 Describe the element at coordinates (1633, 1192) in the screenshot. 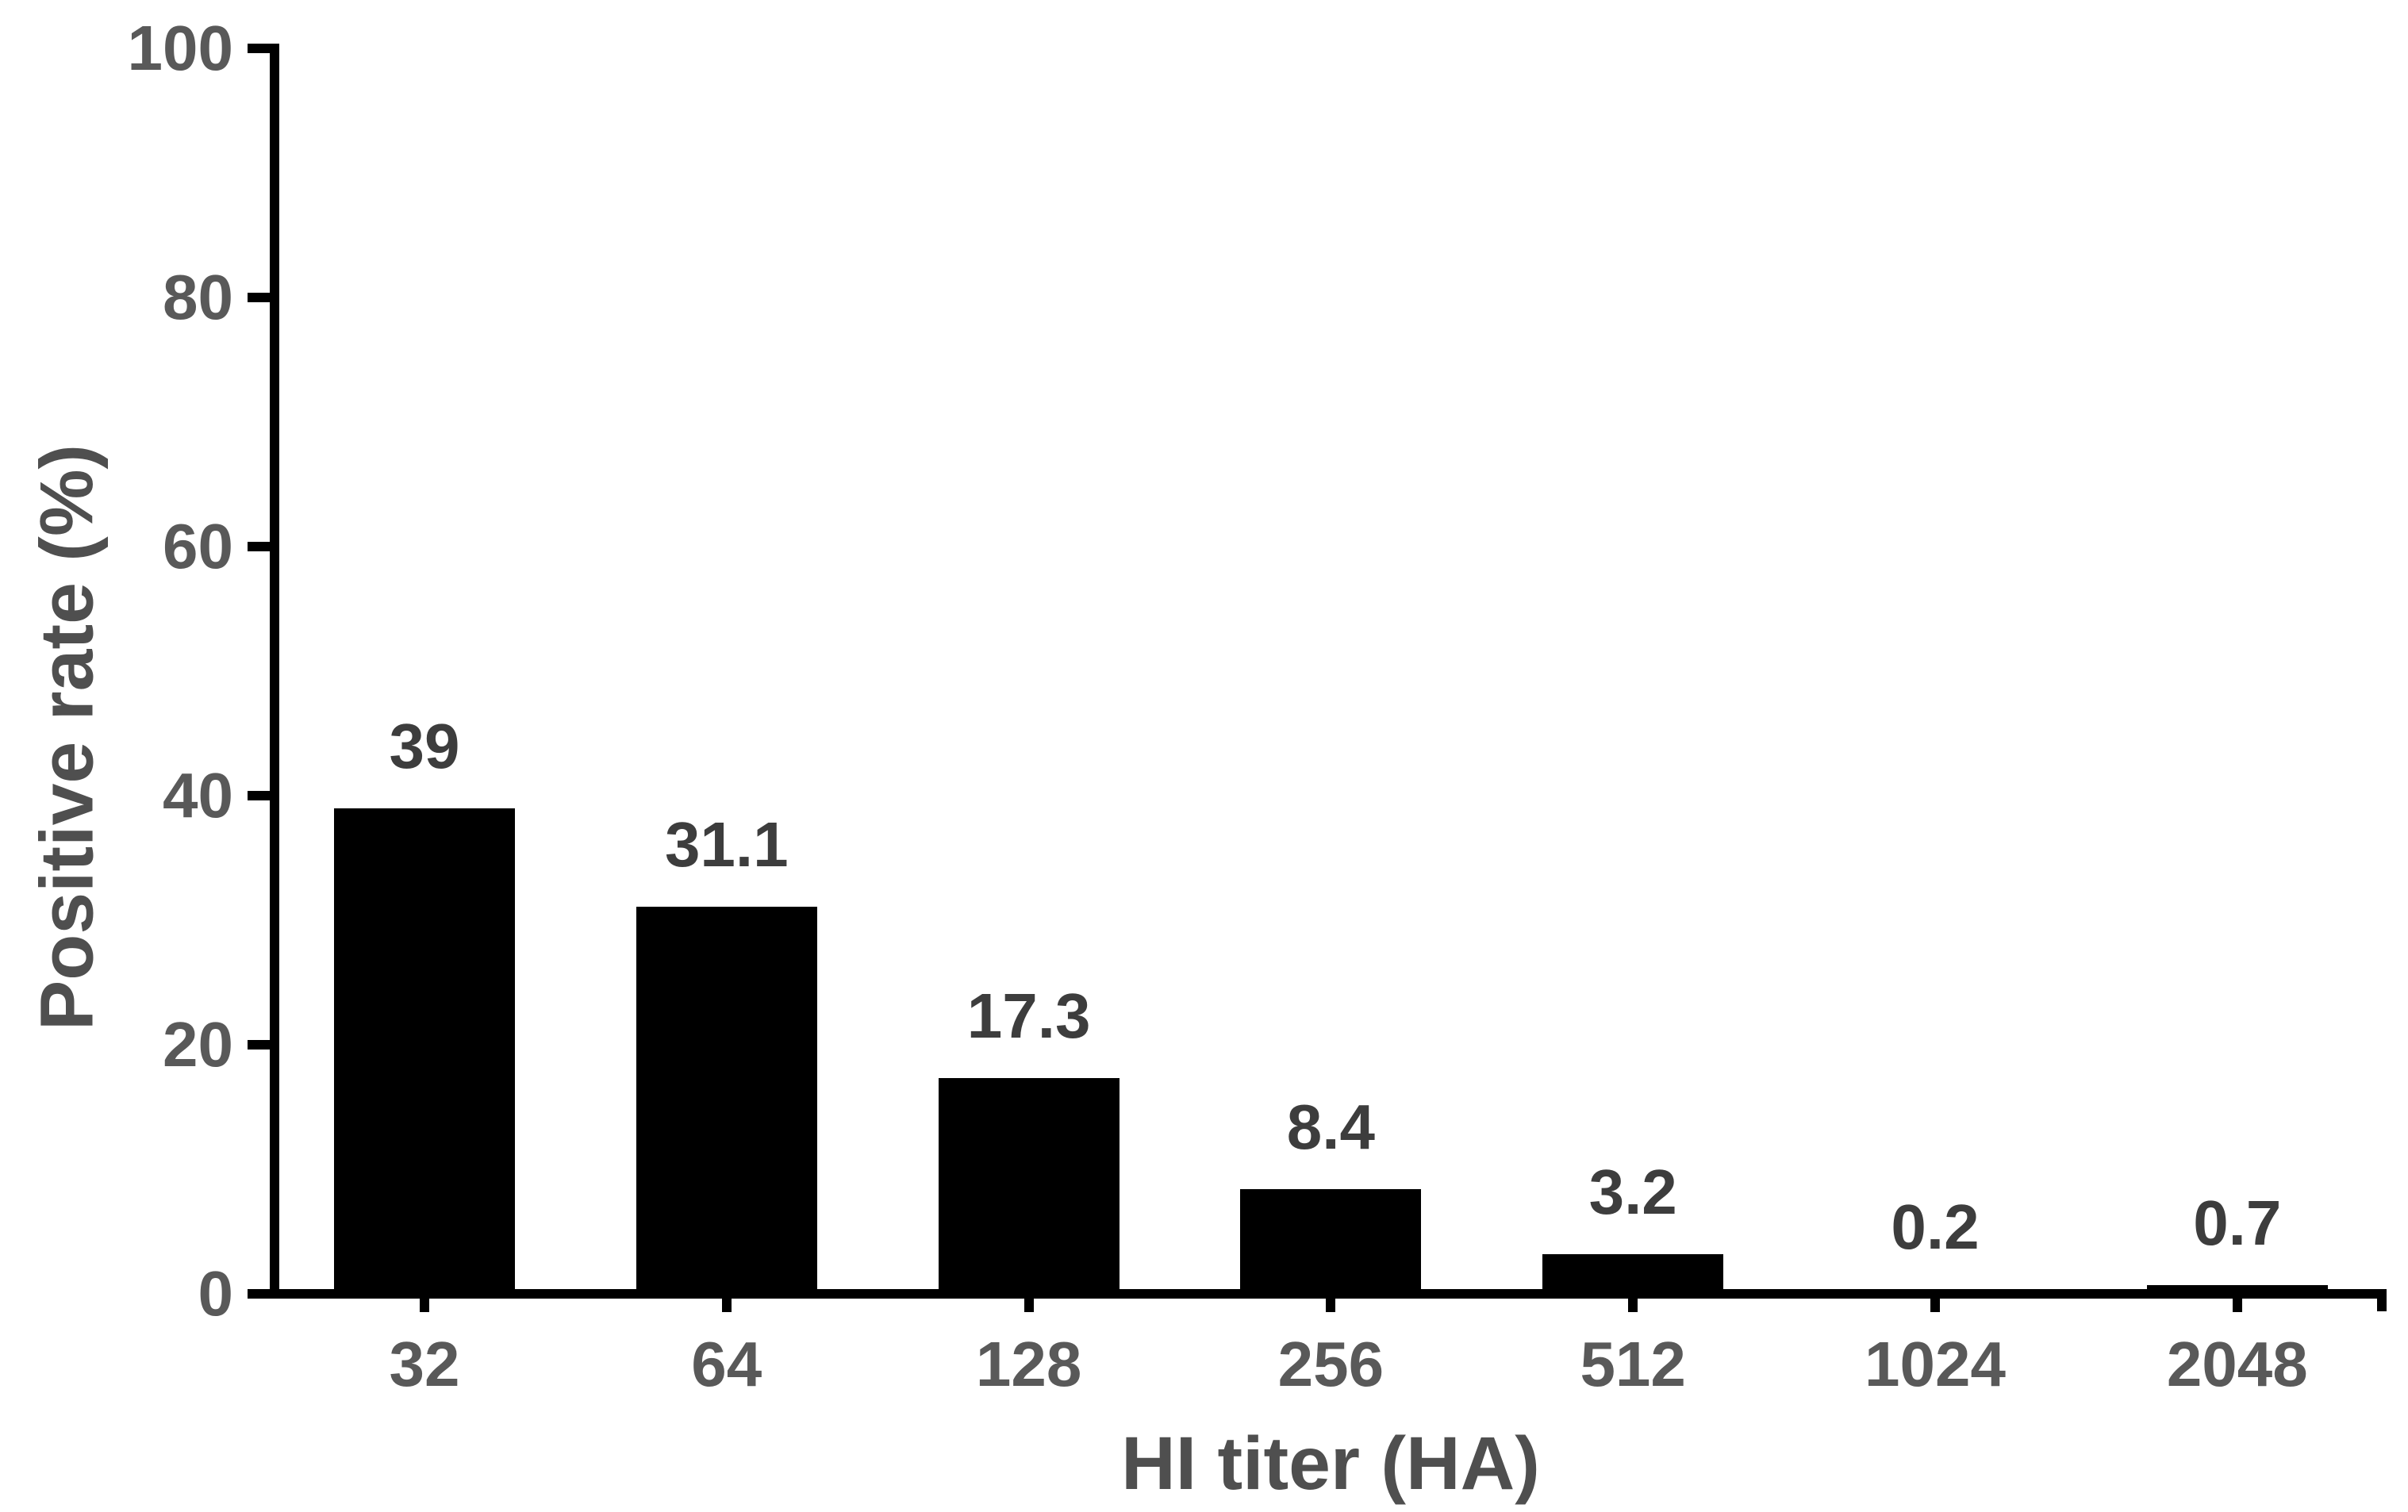

I see `bar-value-label: 3.2` at that location.